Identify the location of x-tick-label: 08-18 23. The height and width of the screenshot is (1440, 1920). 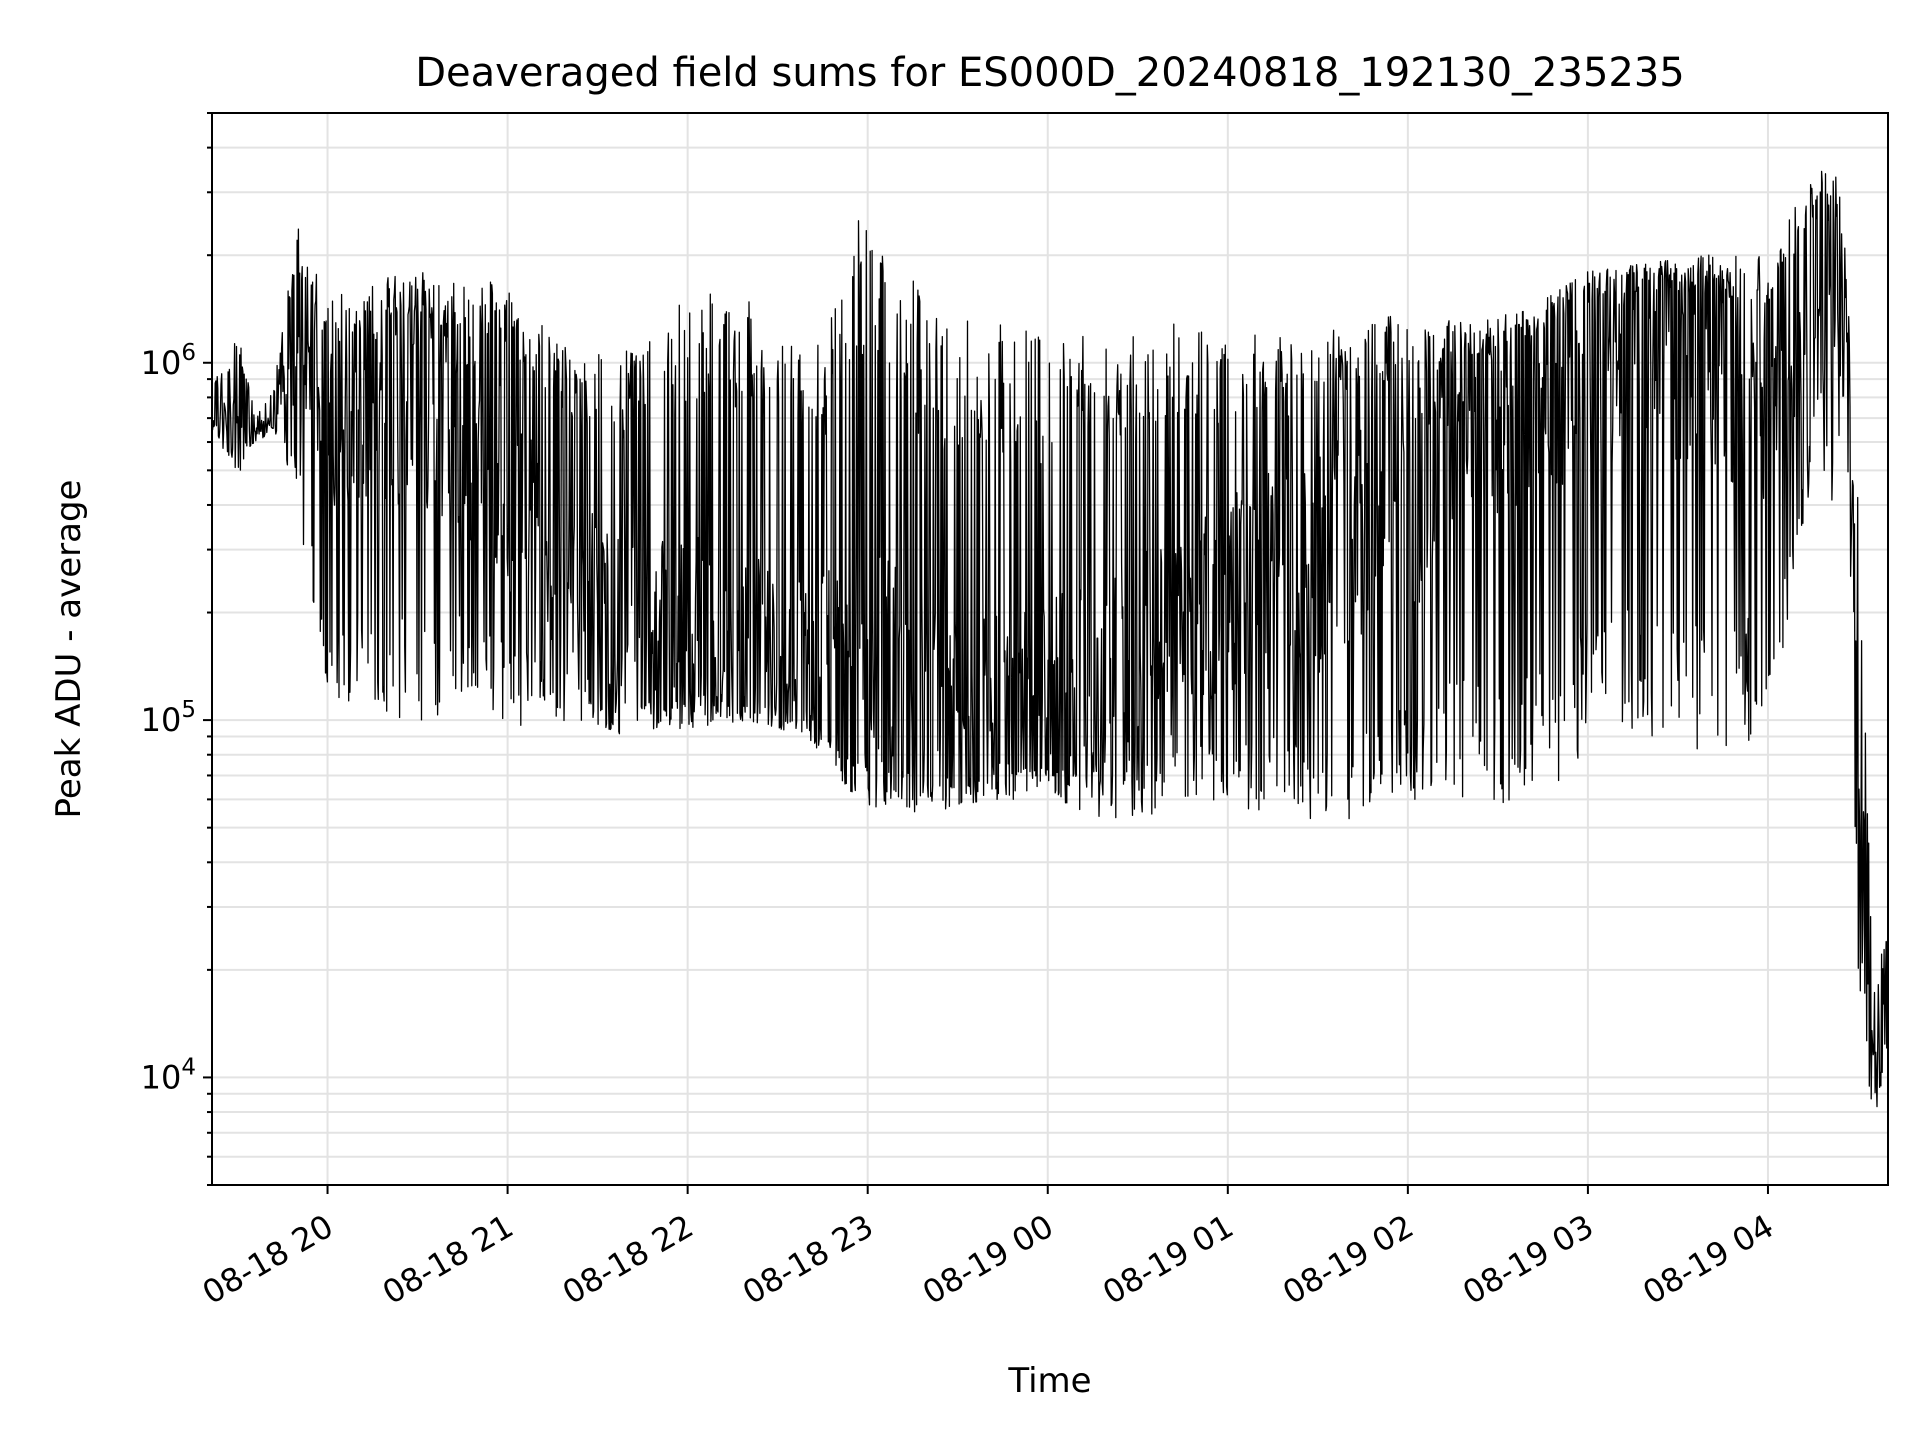
(808, 1259).